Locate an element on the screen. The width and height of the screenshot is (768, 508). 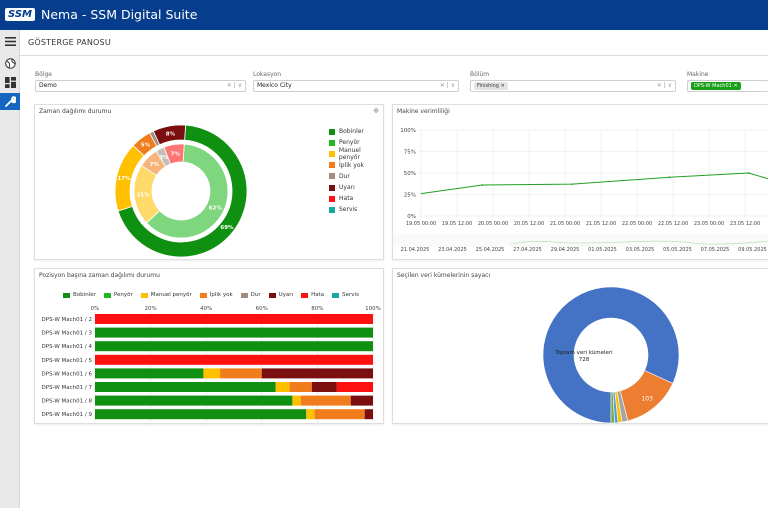
category-label: DPS-W Mach01 / 3 is located at coordinates (67, 334).